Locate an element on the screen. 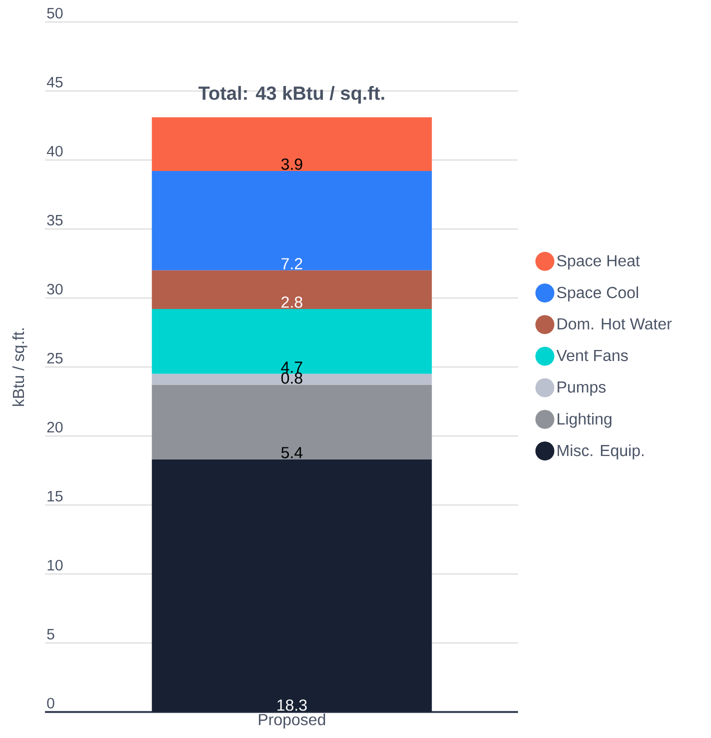 Image resolution: width=711 pixels, height=738 pixels. x-tick-label: Proposed is located at coordinates (292, 721).